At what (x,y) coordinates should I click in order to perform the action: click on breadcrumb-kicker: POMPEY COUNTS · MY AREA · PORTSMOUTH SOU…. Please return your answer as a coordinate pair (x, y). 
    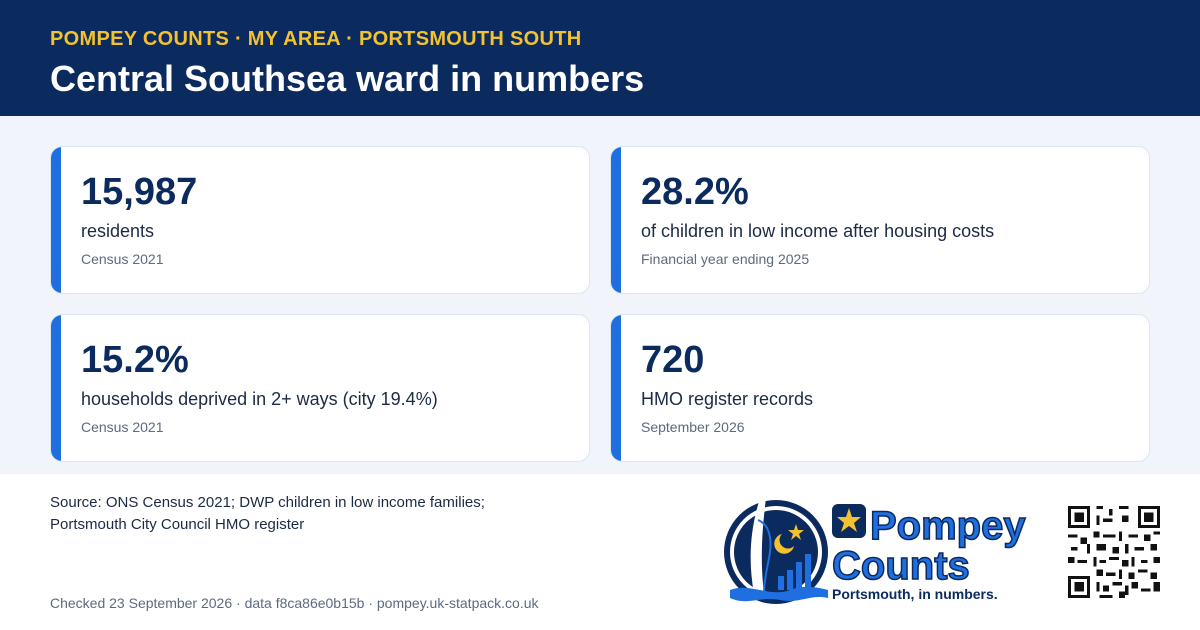
    Looking at the image, I should click on (316, 39).